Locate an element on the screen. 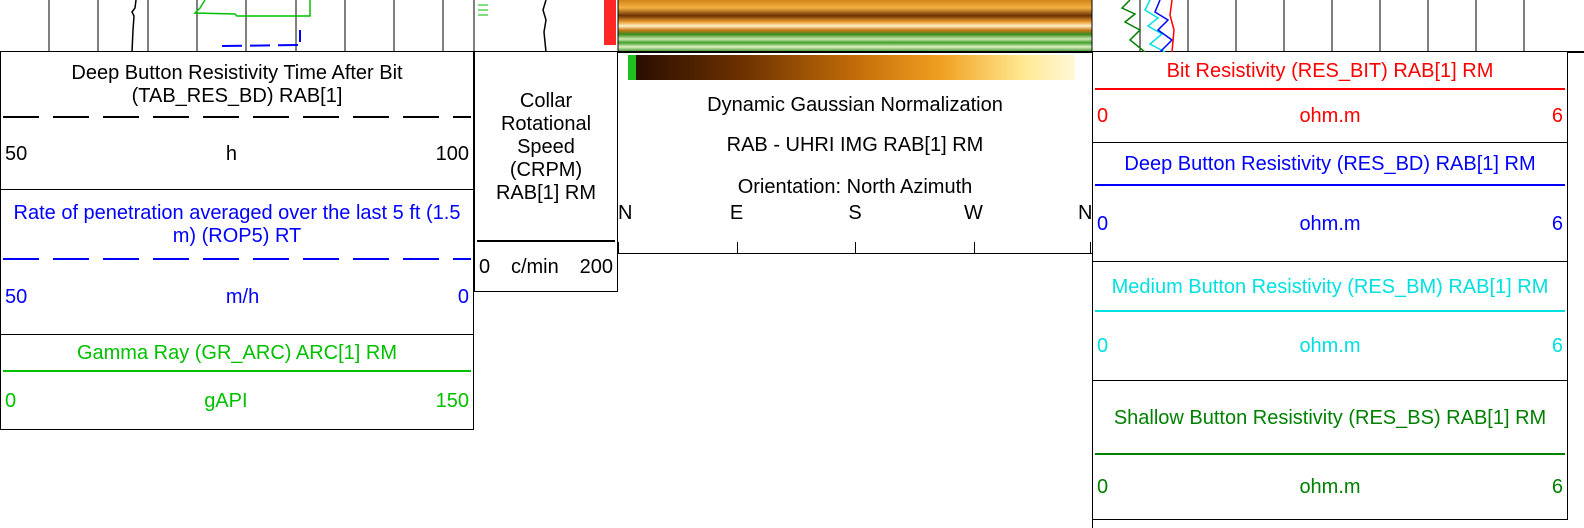  orientation-label: W is located at coordinates (973, 213).